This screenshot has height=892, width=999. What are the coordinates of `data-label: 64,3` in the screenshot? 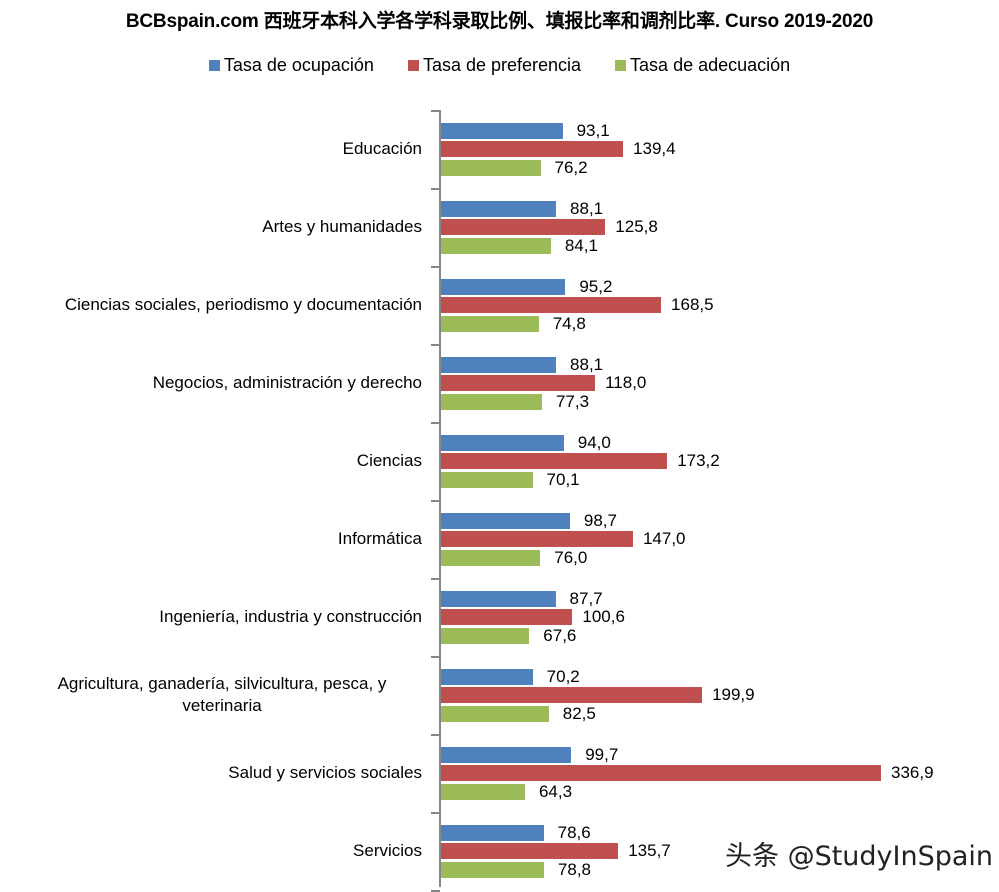 It's located at (555, 791).